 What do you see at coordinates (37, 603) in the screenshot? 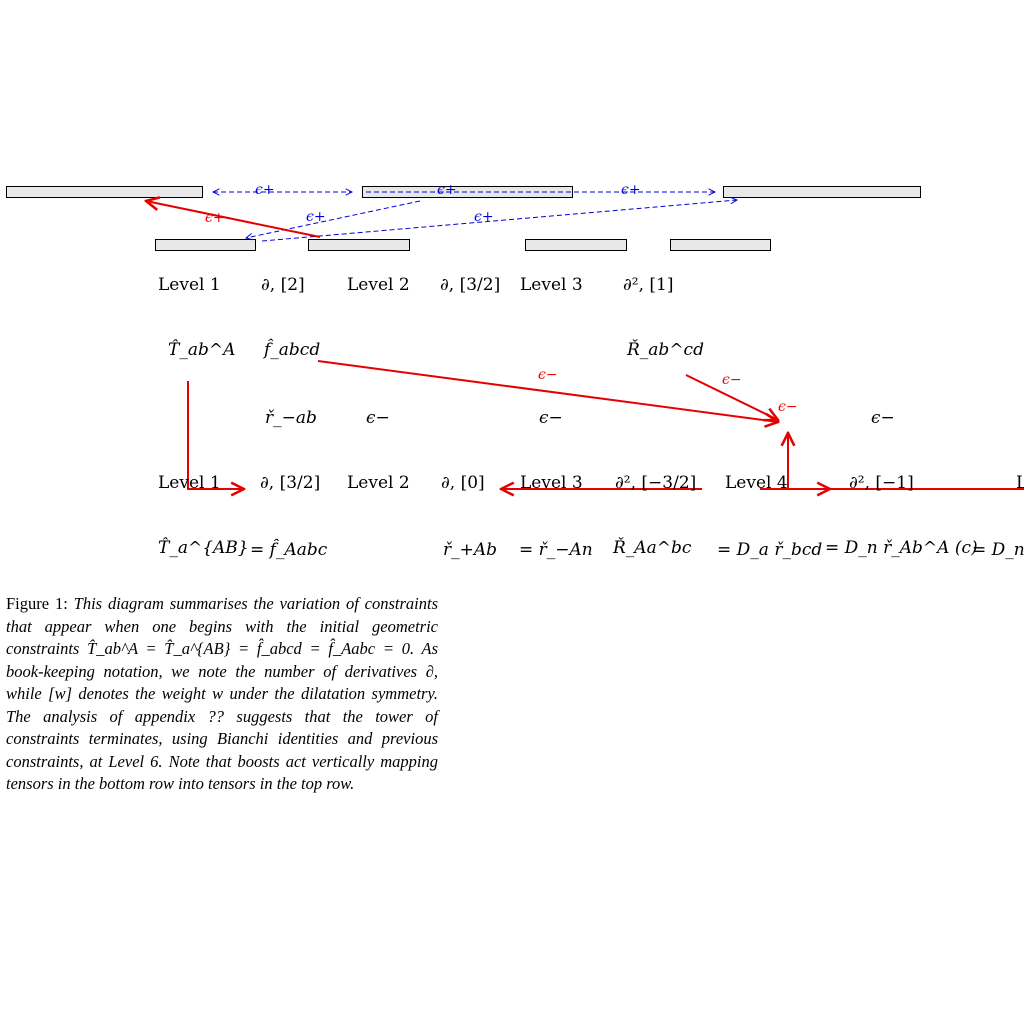
I see `caption-label: Figure 1:` at bounding box center [37, 603].